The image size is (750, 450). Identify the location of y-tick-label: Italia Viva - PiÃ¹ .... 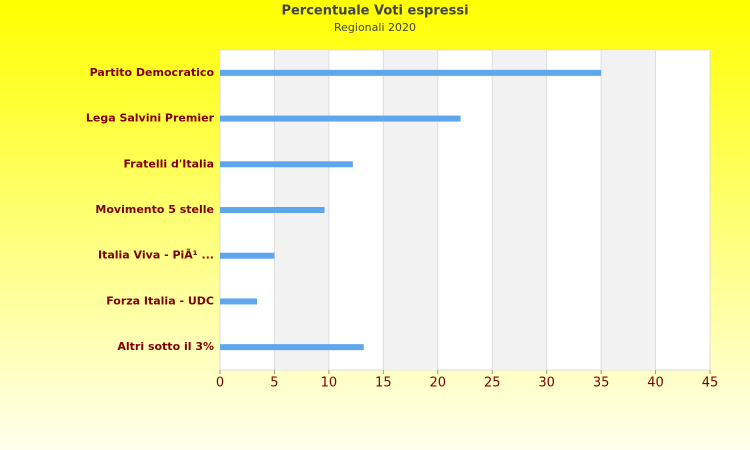
(156, 255).